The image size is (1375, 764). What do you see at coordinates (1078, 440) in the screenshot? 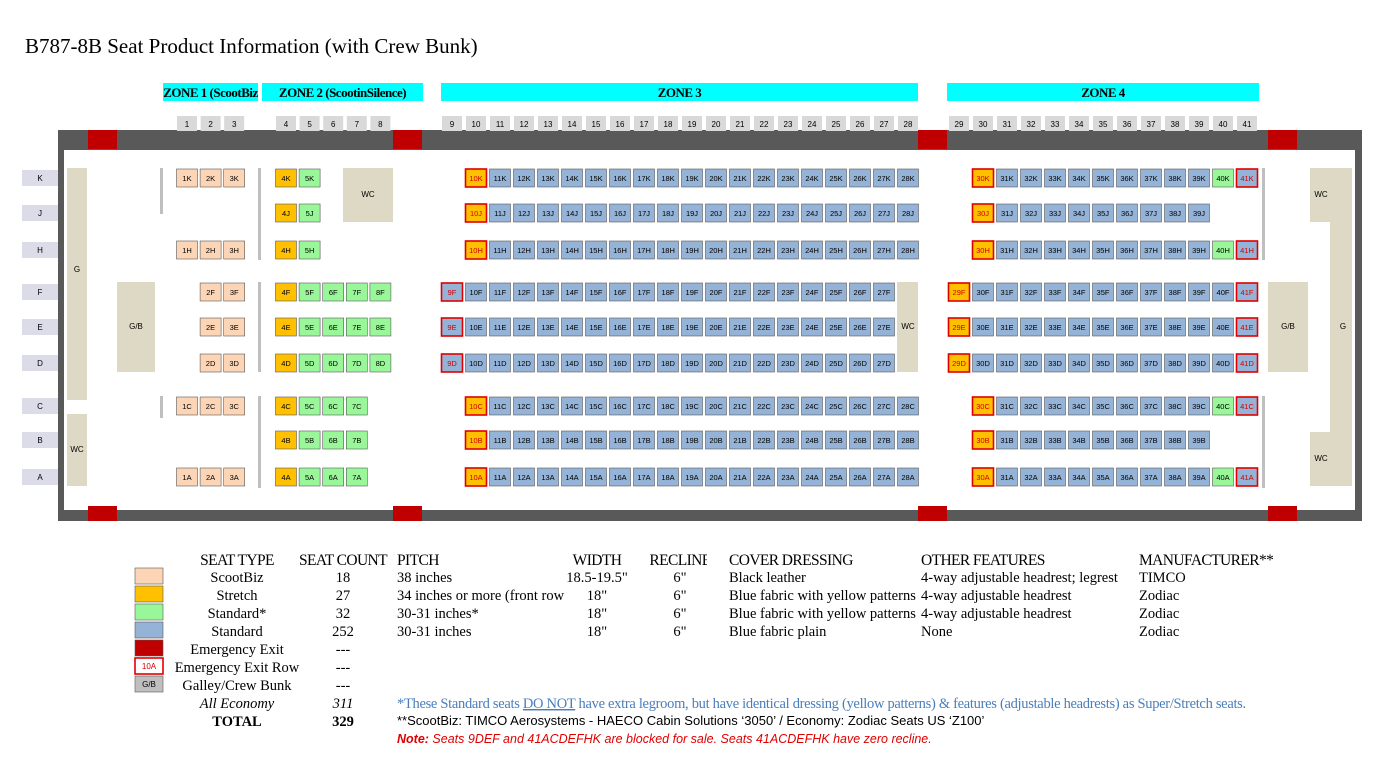
I see `seat-label: 34B` at bounding box center [1078, 440].